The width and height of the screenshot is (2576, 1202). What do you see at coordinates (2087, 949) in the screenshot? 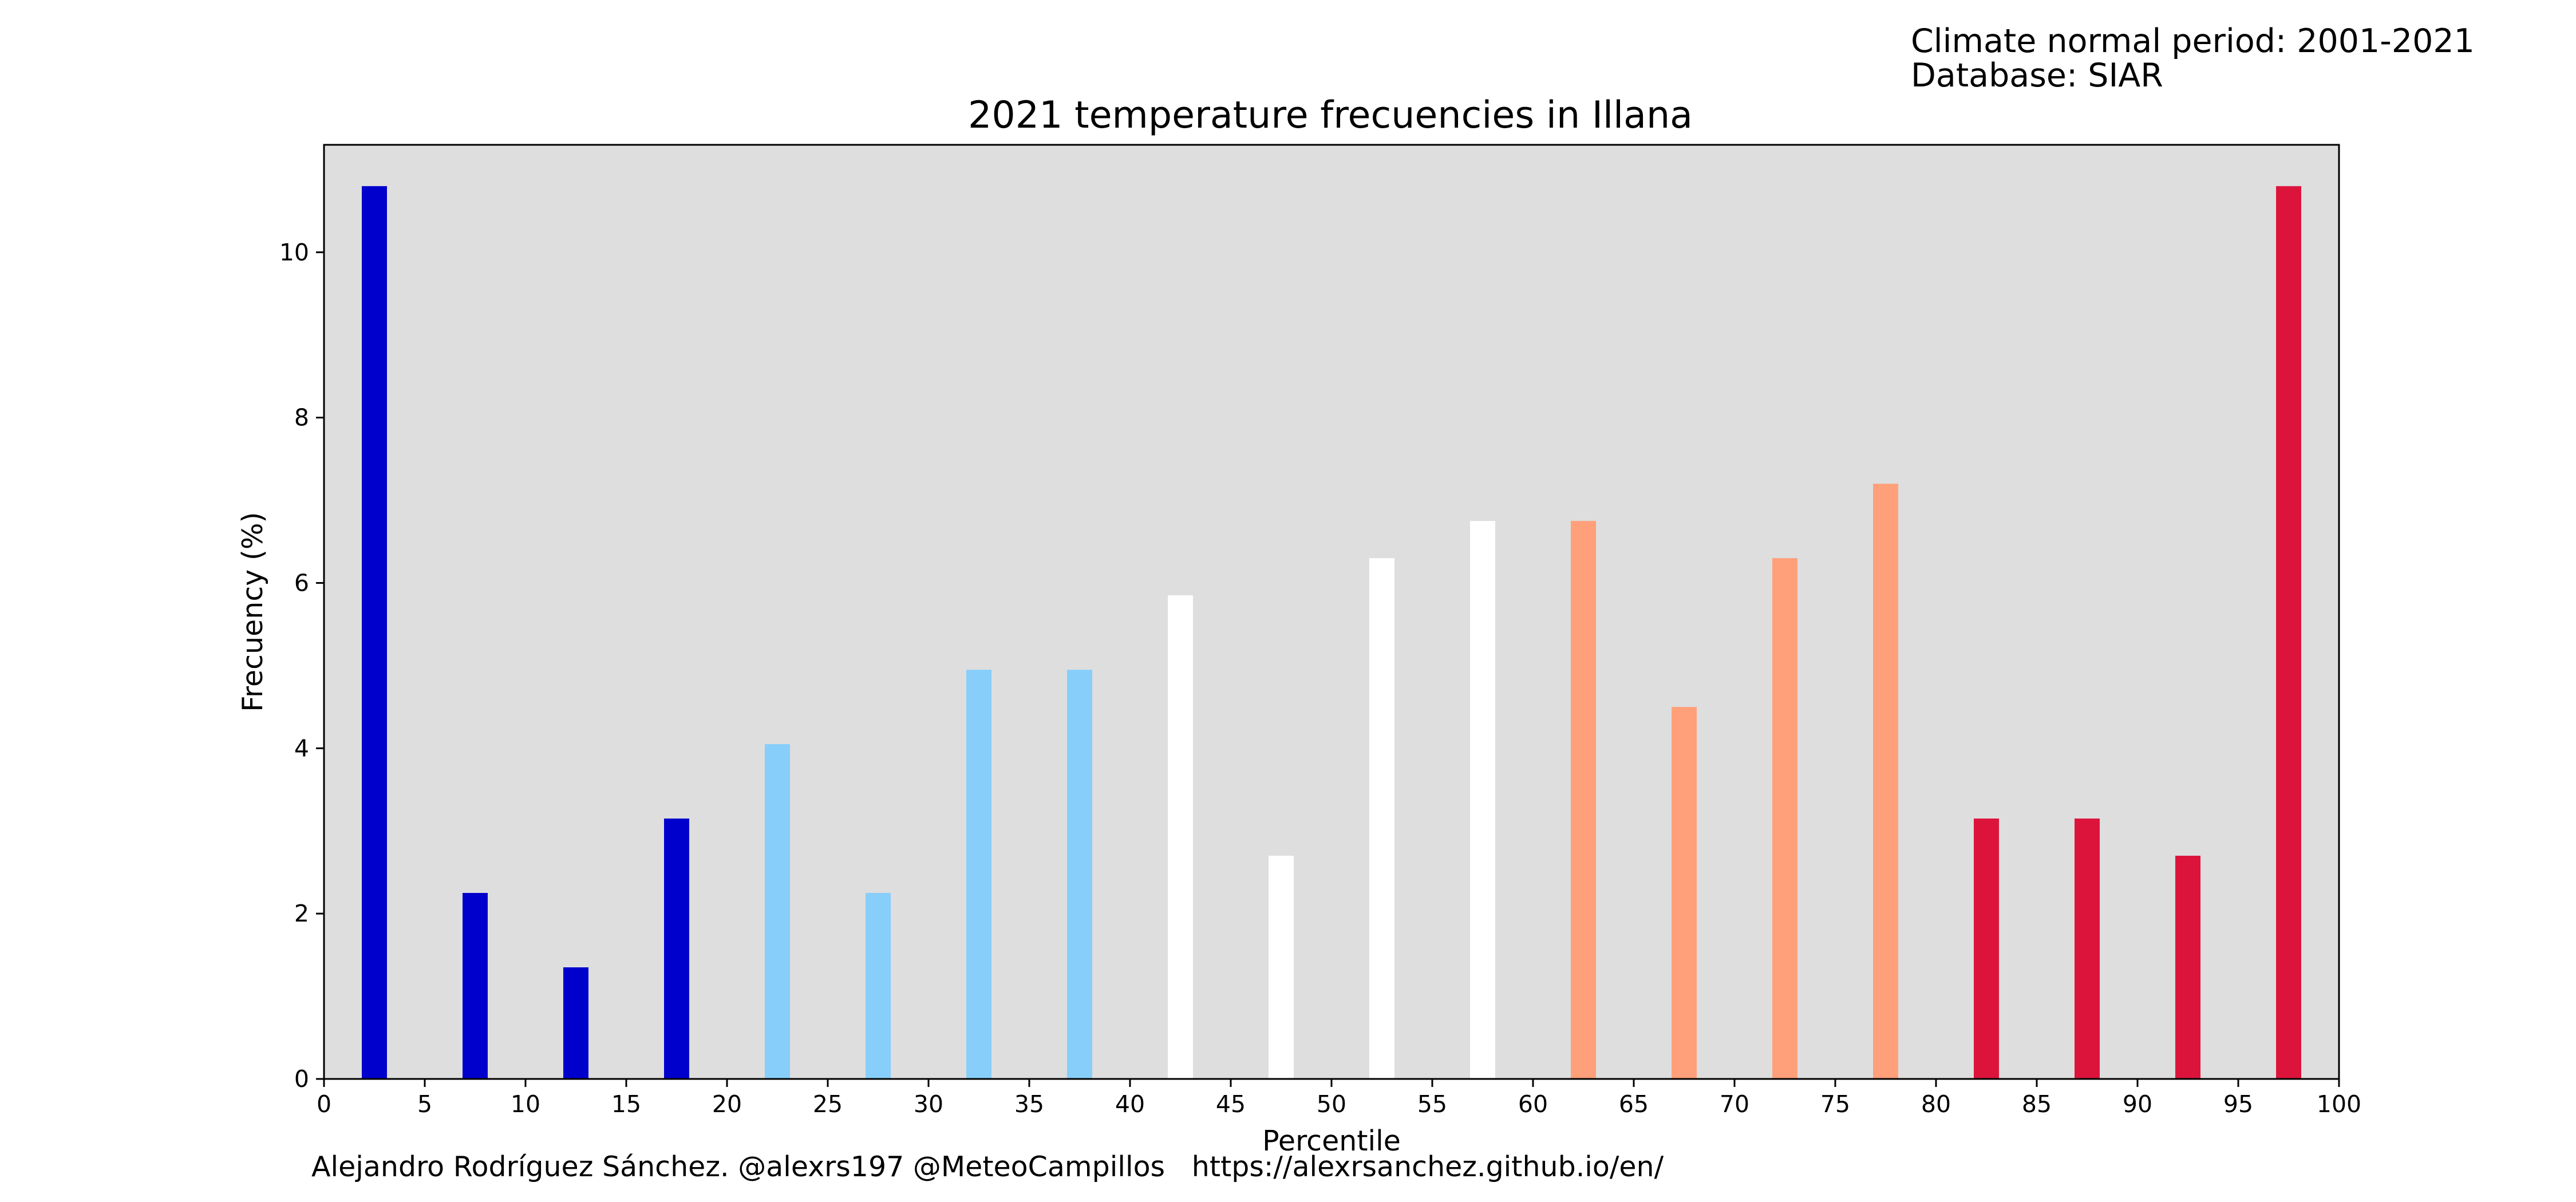
I see `bar-p87.5` at bounding box center [2087, 949].